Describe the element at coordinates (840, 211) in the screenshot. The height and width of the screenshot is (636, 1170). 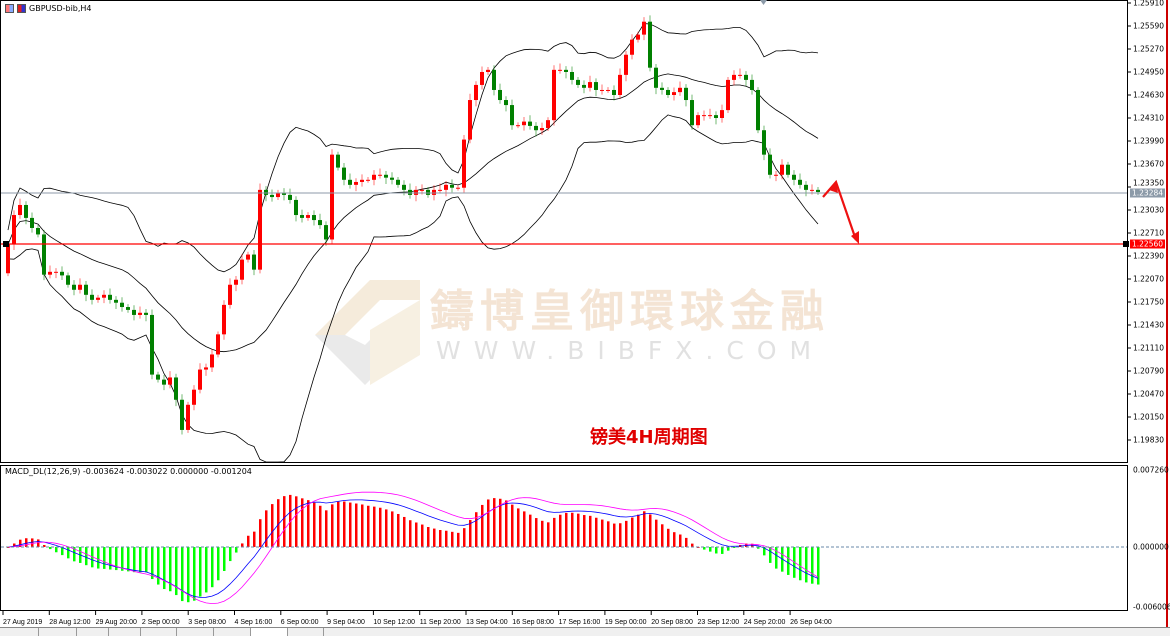
I see `forecast-arrow` at that location.